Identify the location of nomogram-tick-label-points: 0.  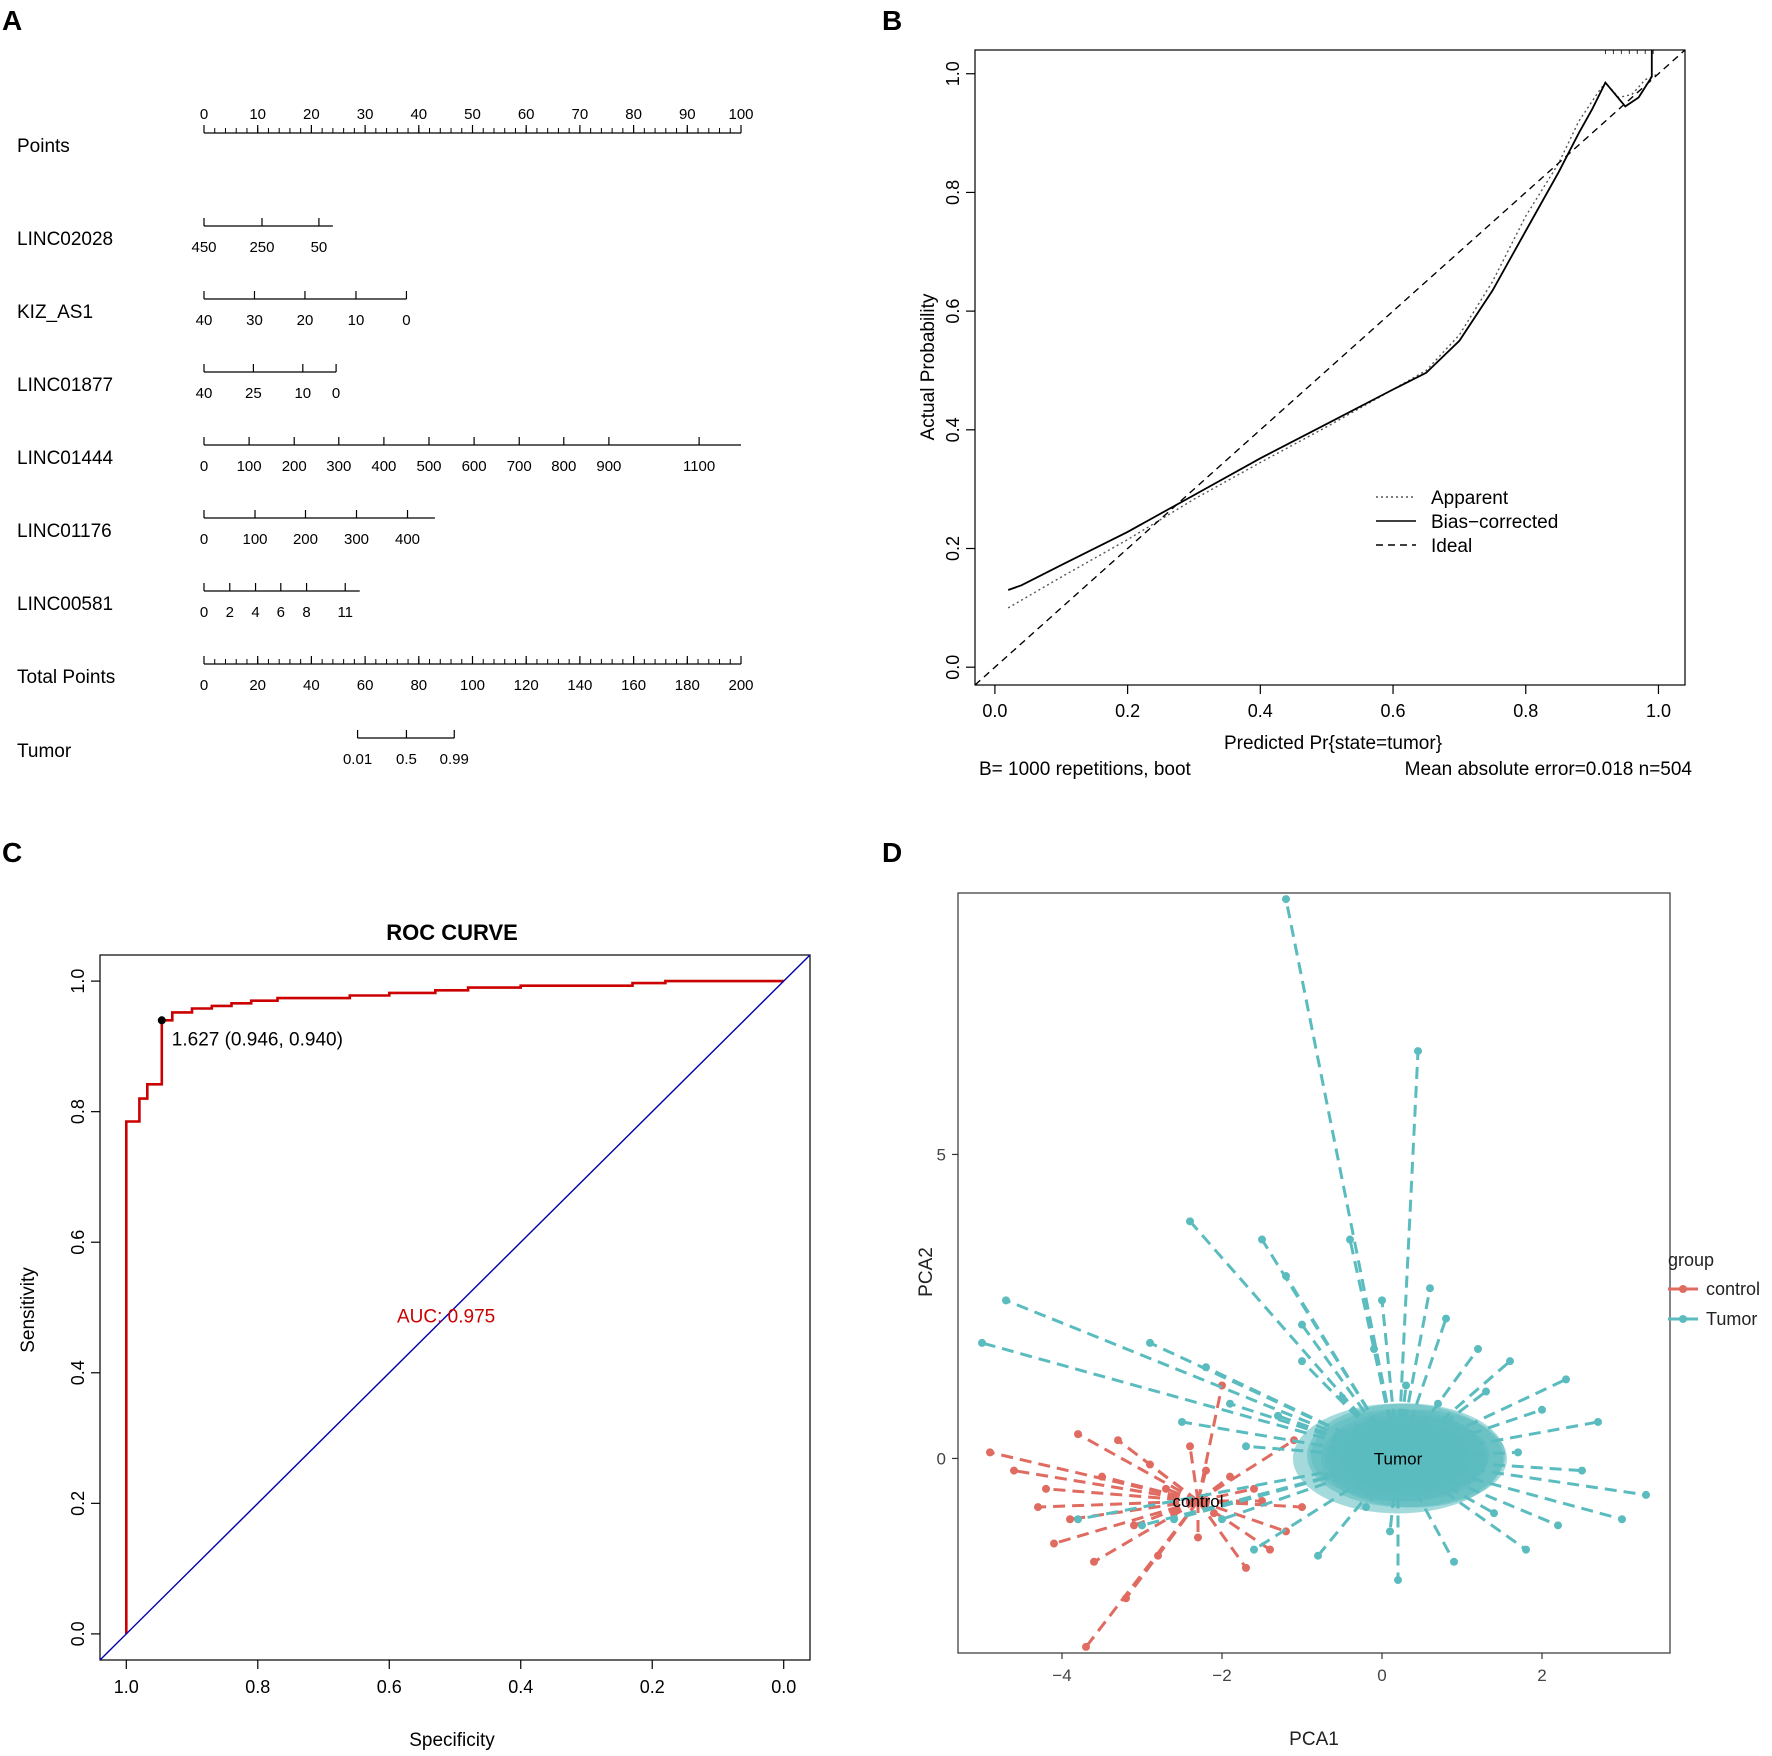
(204, 114).